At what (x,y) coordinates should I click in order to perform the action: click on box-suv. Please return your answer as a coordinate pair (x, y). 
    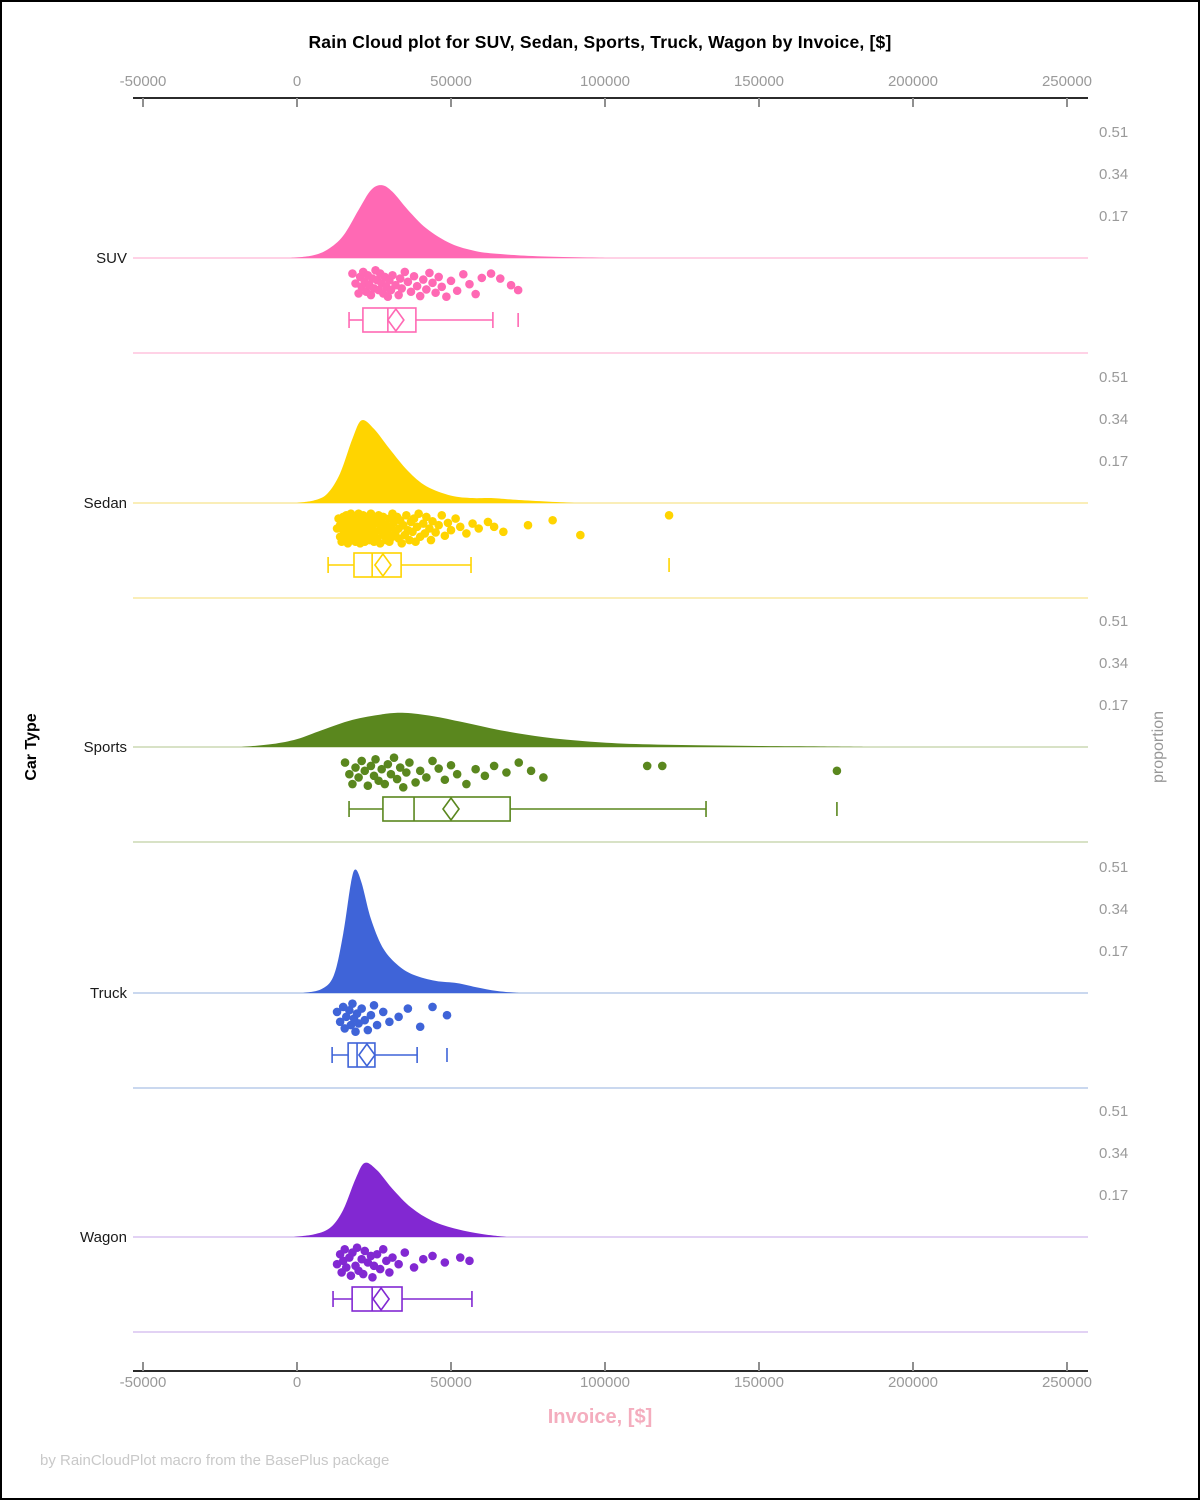
    Looking at the image, I should click on (389, 320).